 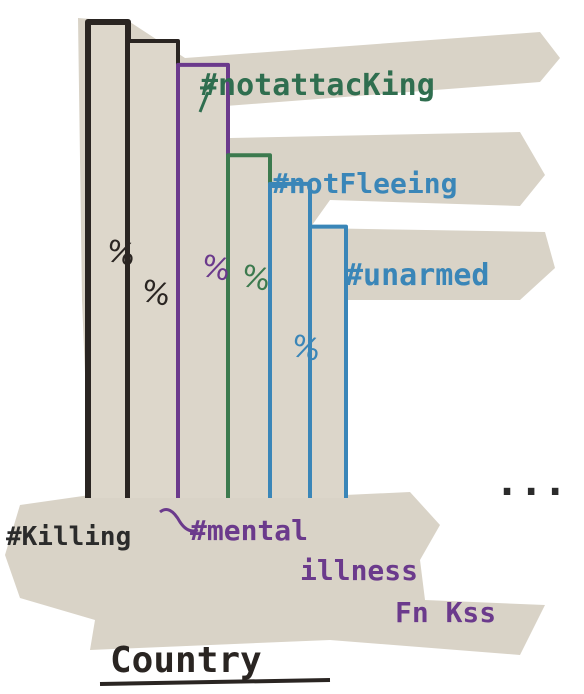 I want to click on bar-1-percent-mark: %, so click(x=120, y=254).